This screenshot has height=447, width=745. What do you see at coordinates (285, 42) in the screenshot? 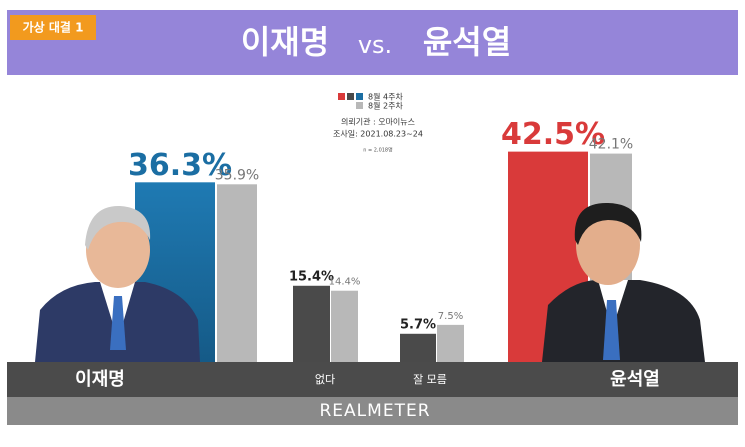
I see `title-left: 이재명` at bounding box center [285, 42].